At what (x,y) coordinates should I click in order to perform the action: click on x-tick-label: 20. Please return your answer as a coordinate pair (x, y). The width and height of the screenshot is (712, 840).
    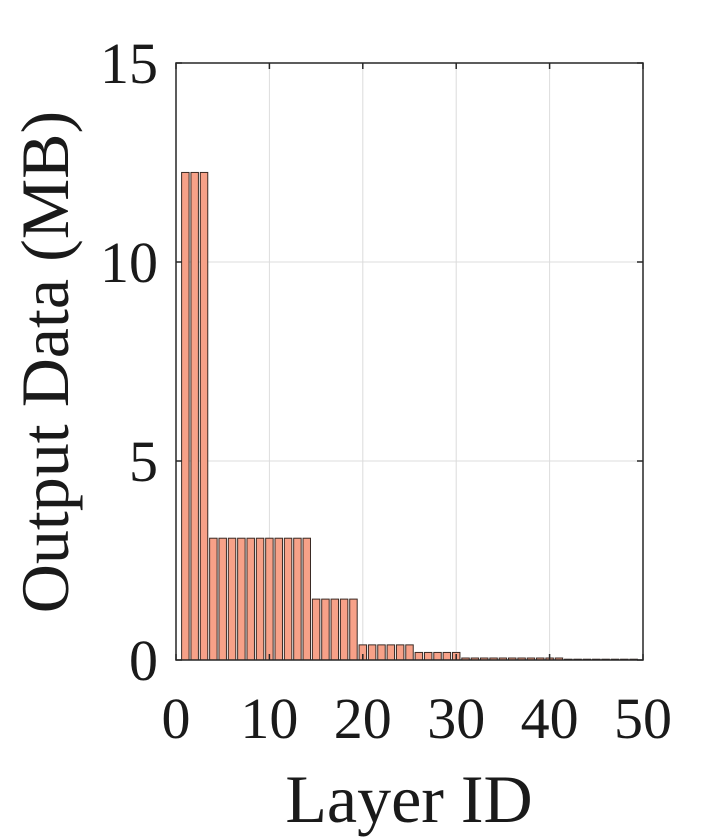
    Looking at the image, I should click on (363, 718).